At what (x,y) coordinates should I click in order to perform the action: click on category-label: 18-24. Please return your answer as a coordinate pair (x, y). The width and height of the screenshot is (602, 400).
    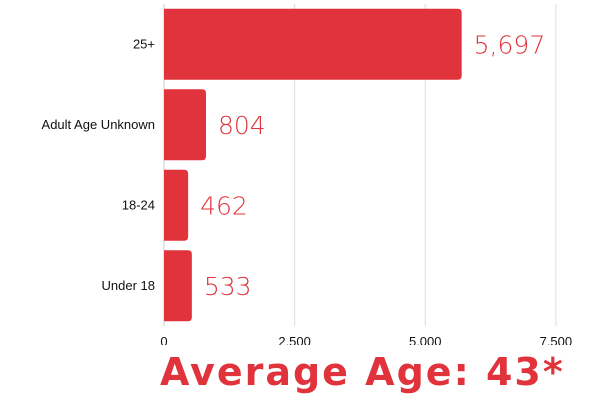
    Looking at the image, I should click on (138, 204).